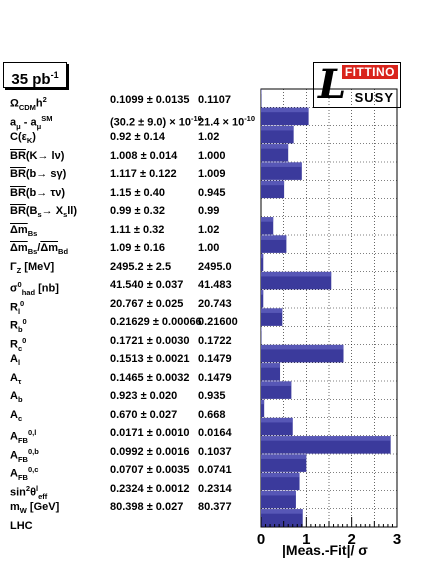 The height and width of the screenshot is (564, 436). Describe the element at coordinates (16, 397) in the screenshot. I see `row-label: Ab` at that location.